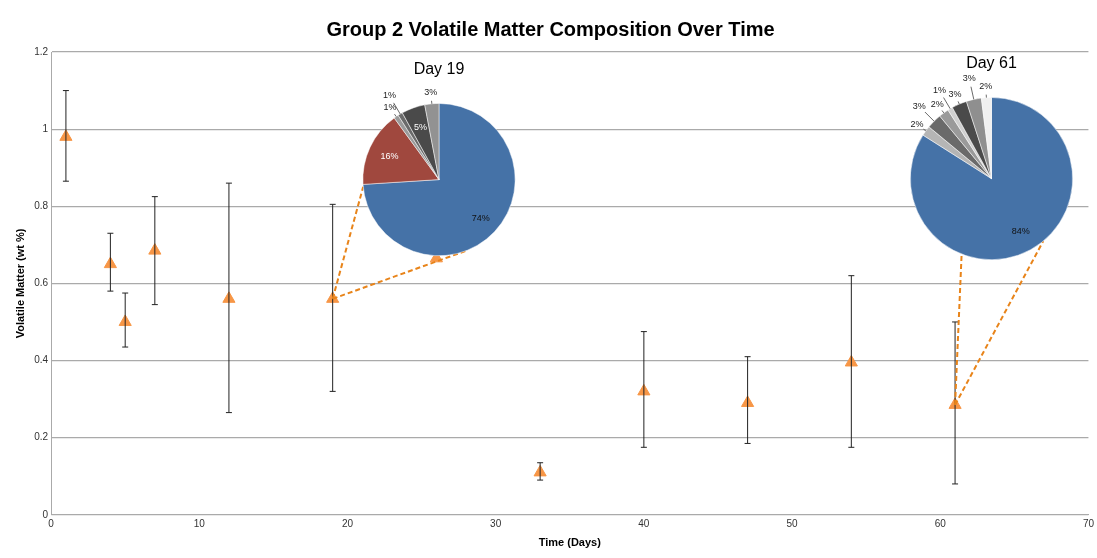 The width and height of the screenshot is (1097, 558). Describe the element at coordinates (496, 523) in the screenshot. I see `x-tick-label: 30` at that location.